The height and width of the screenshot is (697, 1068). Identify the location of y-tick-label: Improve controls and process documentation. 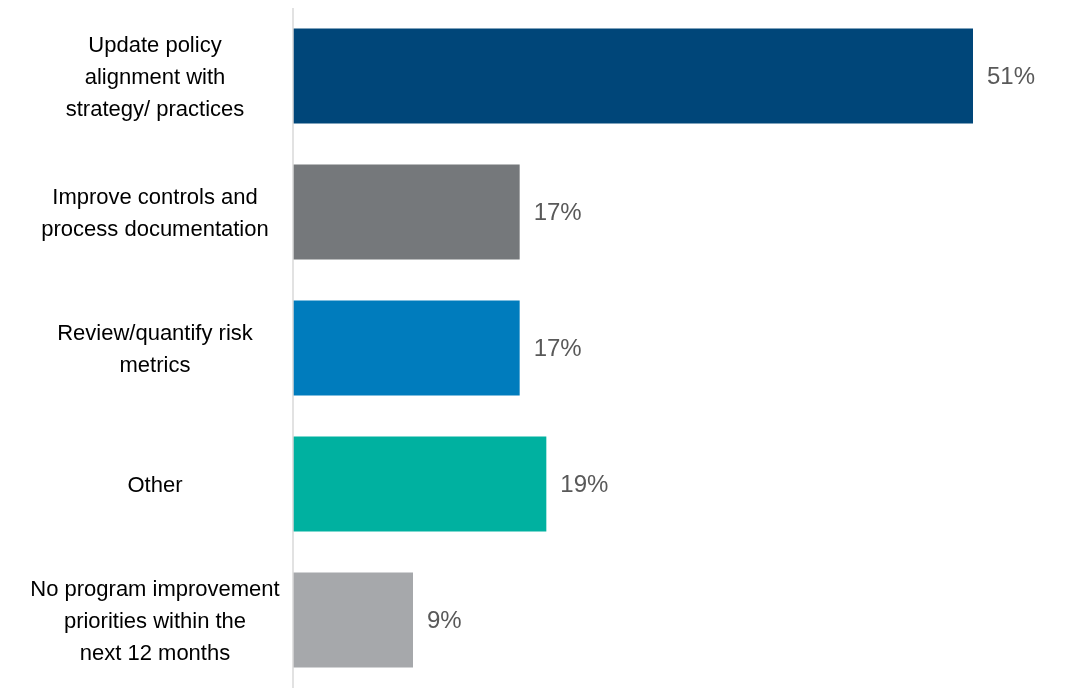
(155, 212).